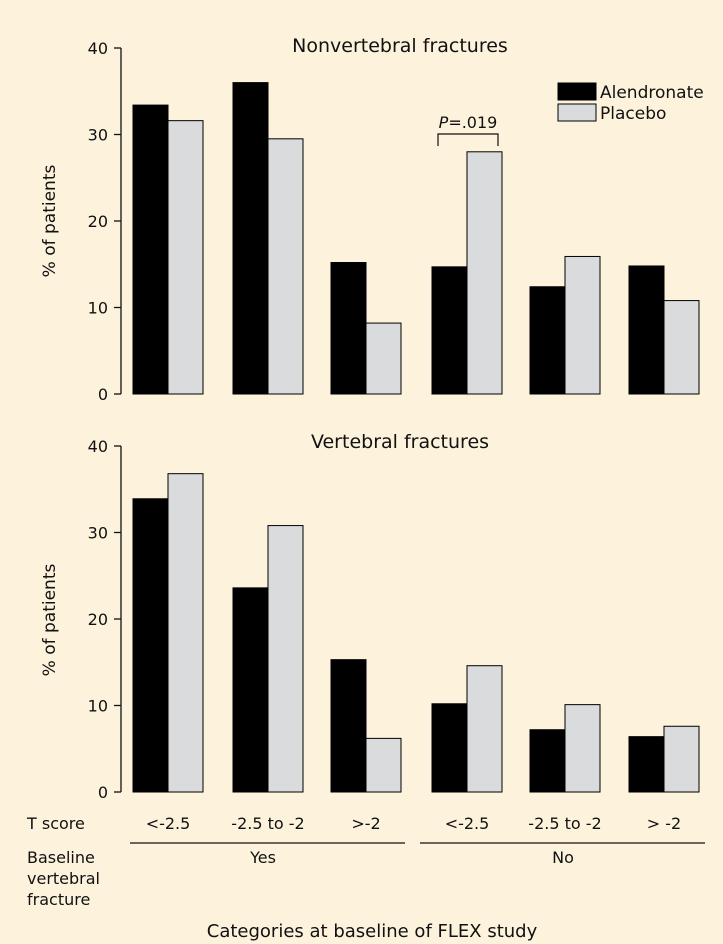  I want to click on group-label-yes: Yes, so click(262, 857).